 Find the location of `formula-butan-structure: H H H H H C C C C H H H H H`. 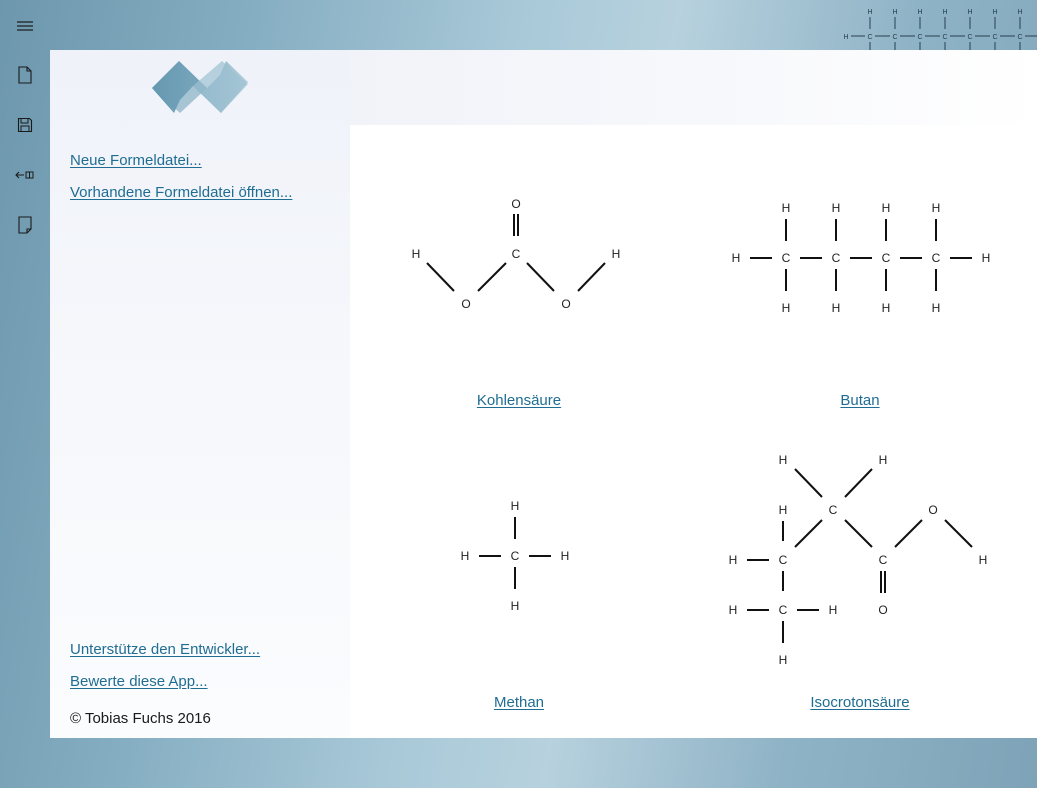

formula-butan-structure: H H H H H C C C C H H H H H is located at coordinates (865, 260).